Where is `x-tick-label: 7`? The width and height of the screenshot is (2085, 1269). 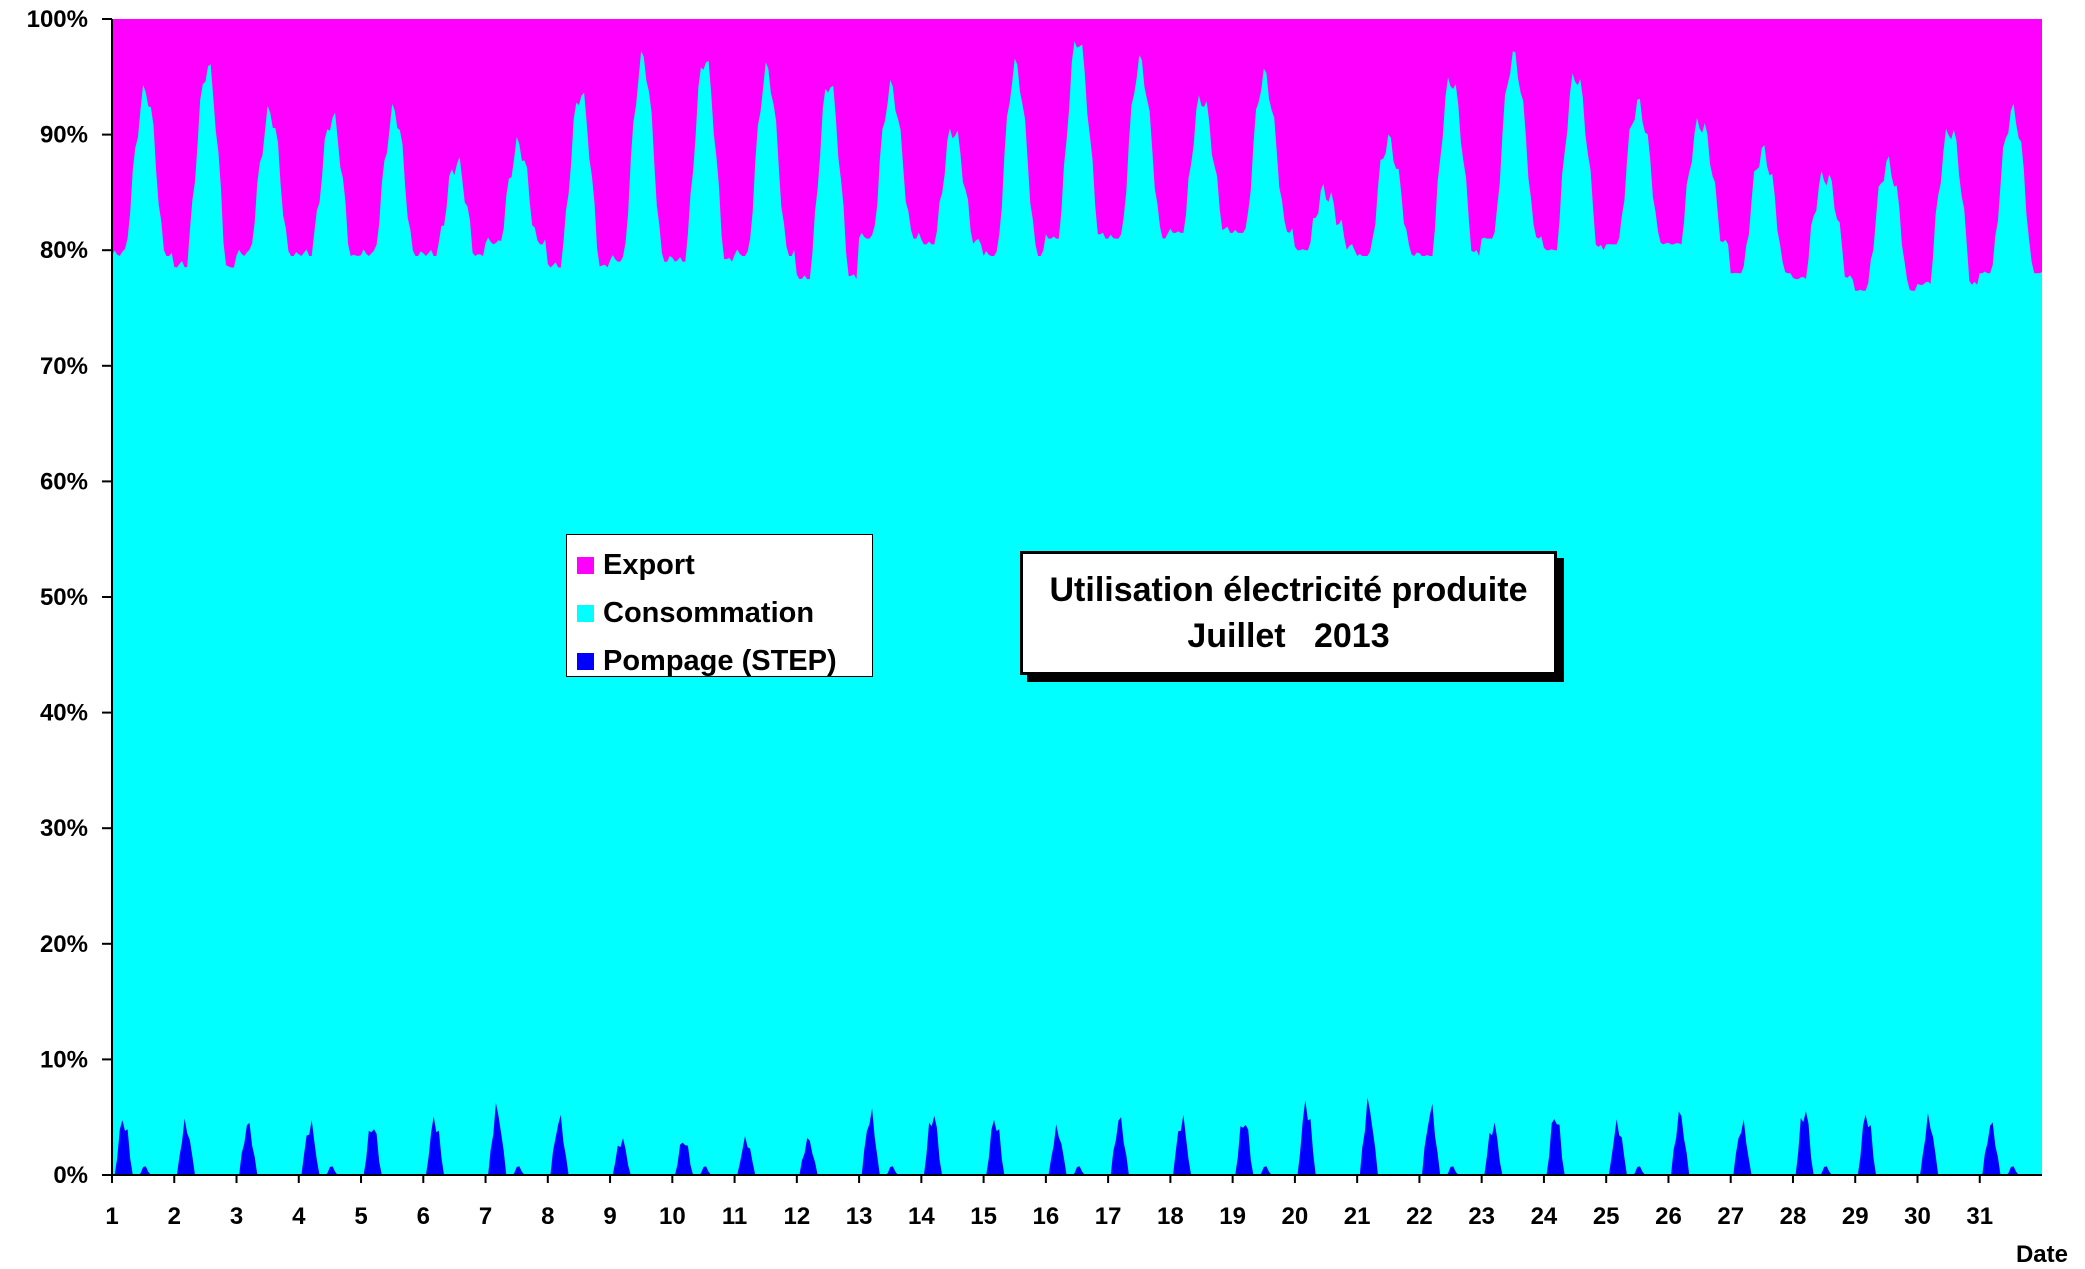
x-tick-label: 7 is located at coordinates (485, 1216).